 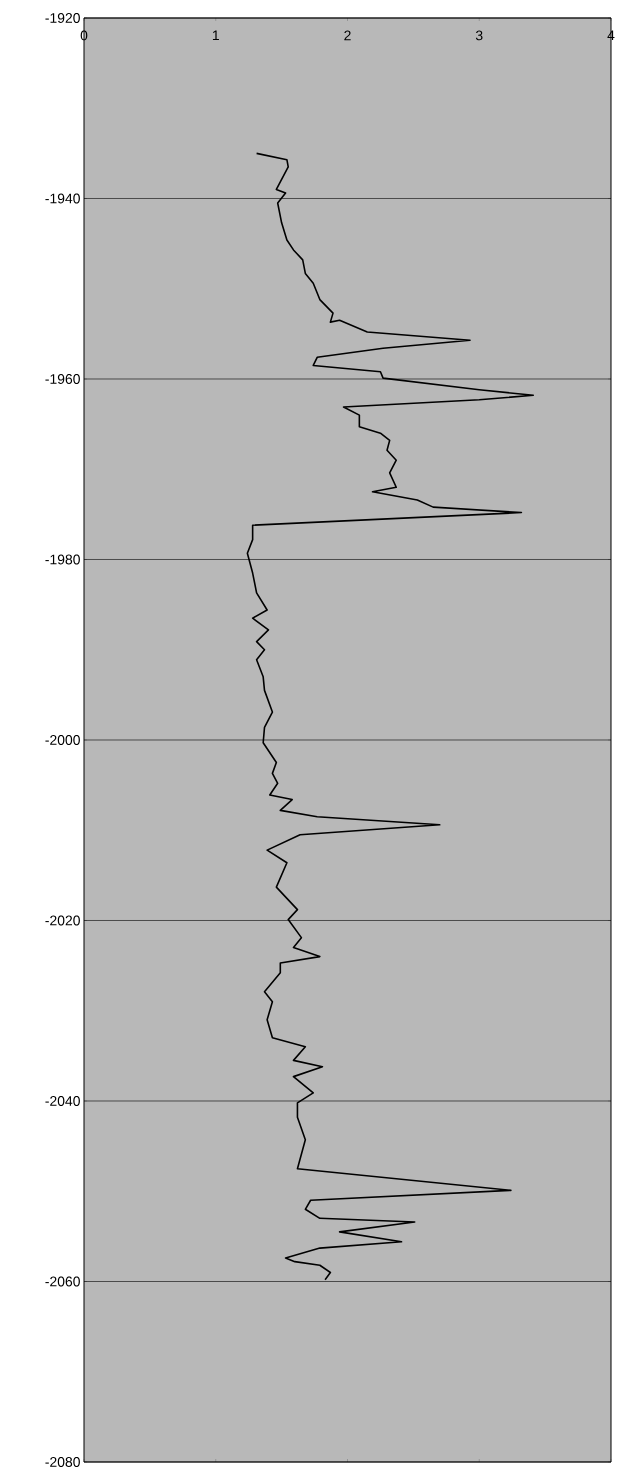 What do you see at coordinates (479, 35) in the screenshot?
I see `x-tick-label: 3` at bounding box center [479, 35].